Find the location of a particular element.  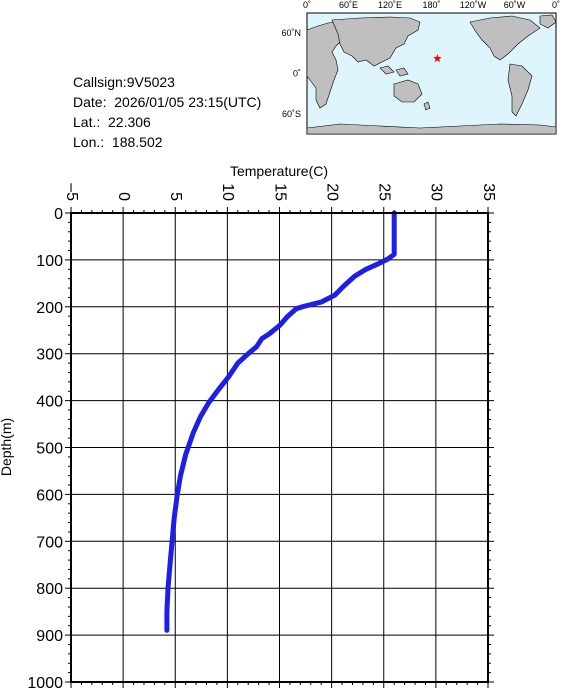

x-tick-label: 10 is located at coordinates (227, 192).